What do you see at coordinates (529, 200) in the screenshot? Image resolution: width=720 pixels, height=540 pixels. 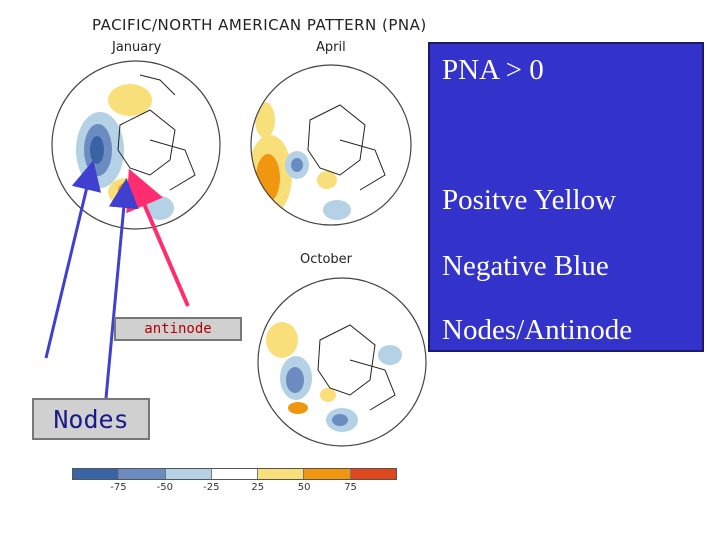 I see `callout-line-positive: Positve Yellow` at bounding box center [529, 200].